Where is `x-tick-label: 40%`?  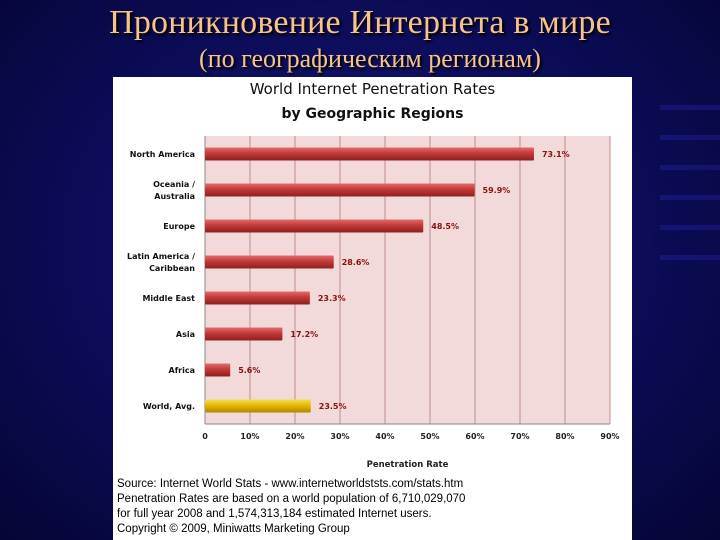
x-tick-label: 40% is located at coordinates (384, 436).